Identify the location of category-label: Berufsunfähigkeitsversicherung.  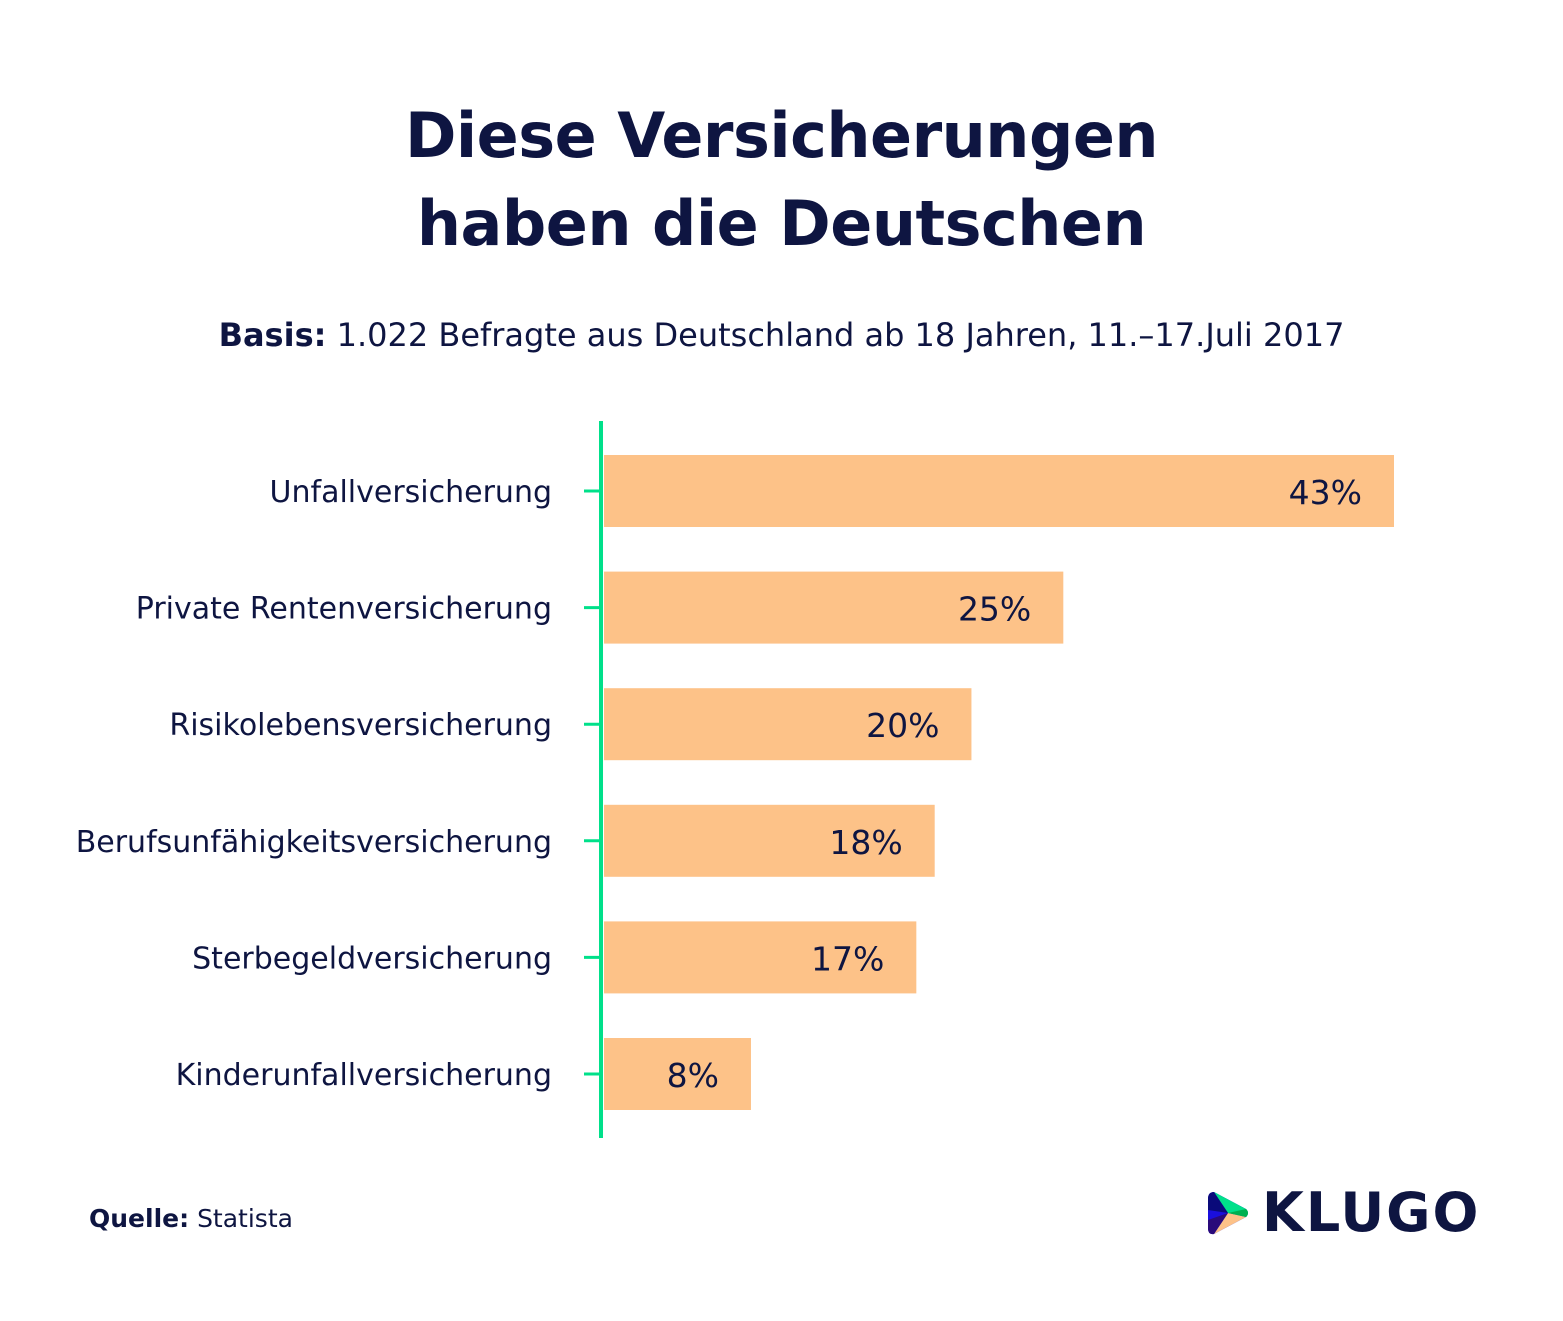
(314, 842).